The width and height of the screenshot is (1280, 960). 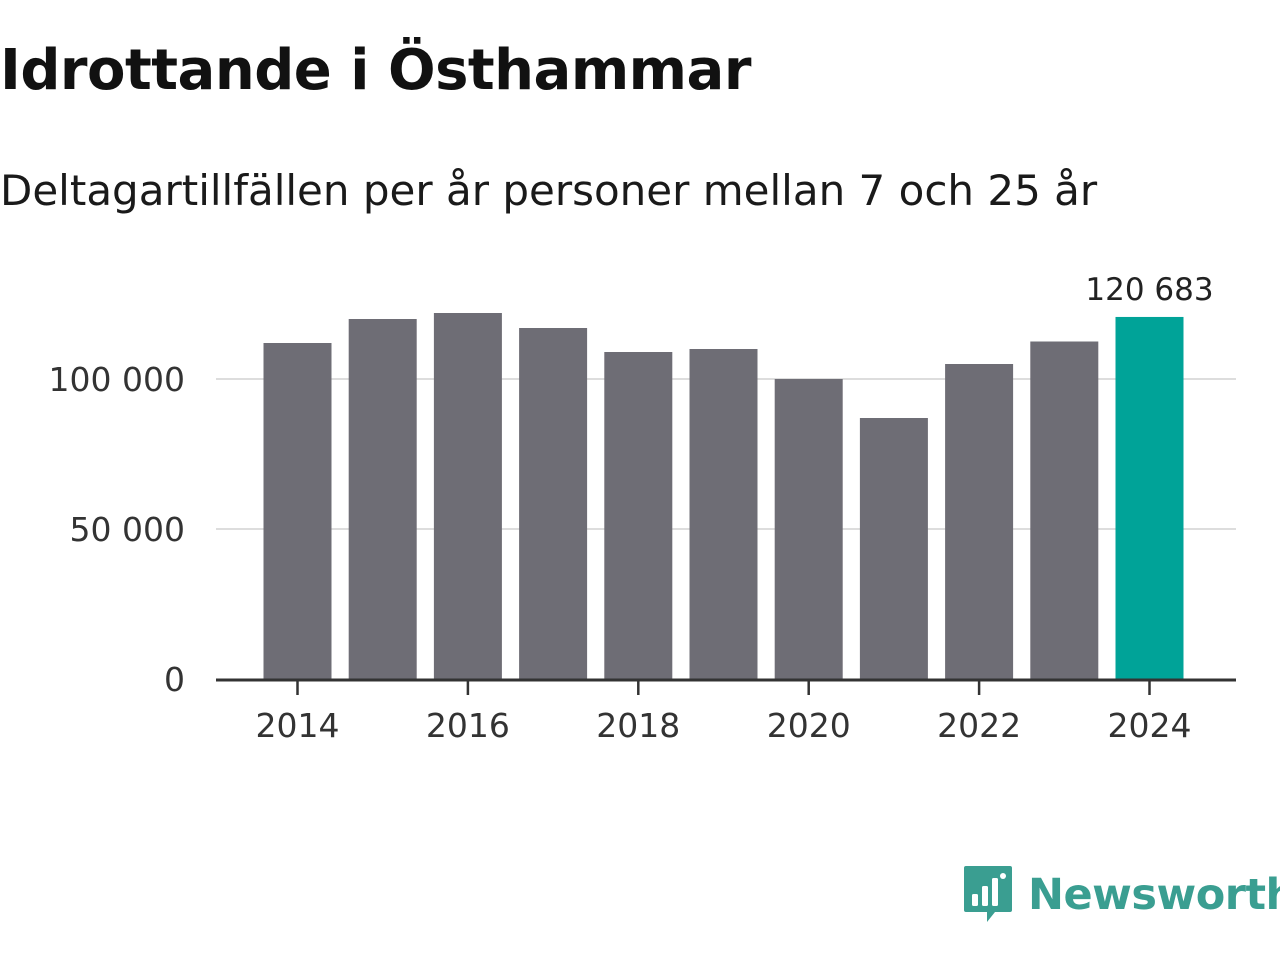 I want to click on data-label-2024: 120 683, so click(x=1149, y=290).